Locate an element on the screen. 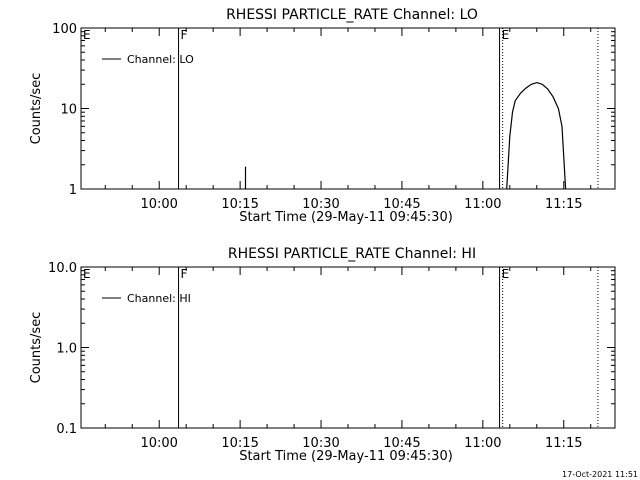 Image resolution: width=640 pixels, height=480 pixels. y-tick-label: 1.0 is located at coordinates (66, 349).